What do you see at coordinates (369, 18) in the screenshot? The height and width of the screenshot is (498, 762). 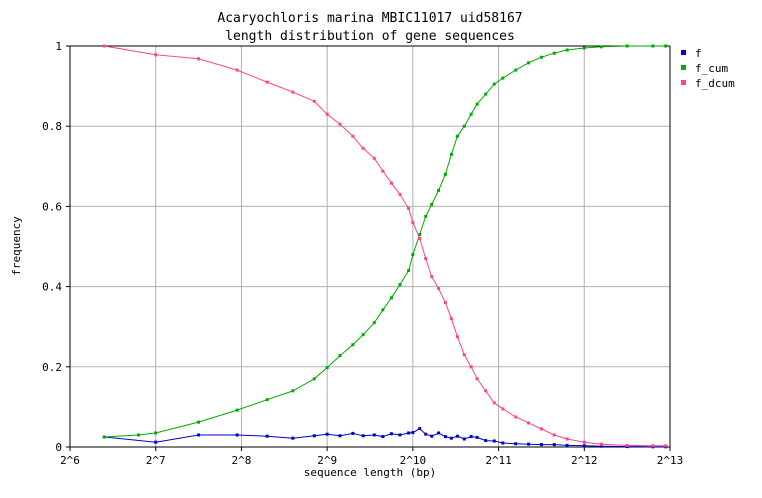 I see `chart-title-line-1: Acaryochloris marina MBIC11017 uid58167` at bounding box center [369, 18].